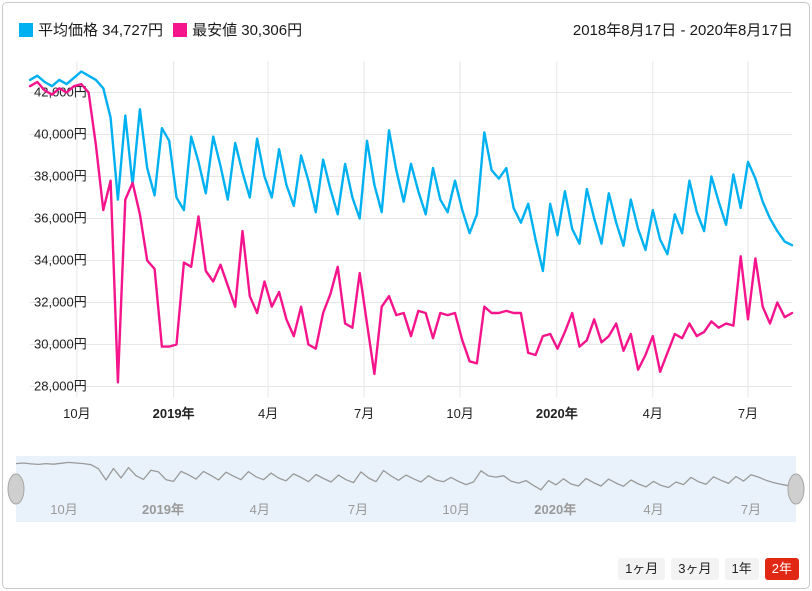  Describe the element at coordinates (60, 344) in the screenshot. I see `y-axis-label: 30,000円` at that location.